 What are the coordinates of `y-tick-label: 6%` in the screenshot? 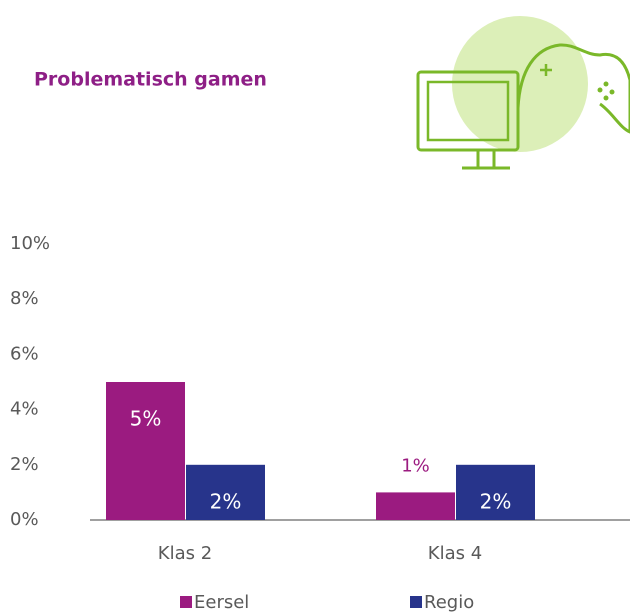 It's located at (24, 353).